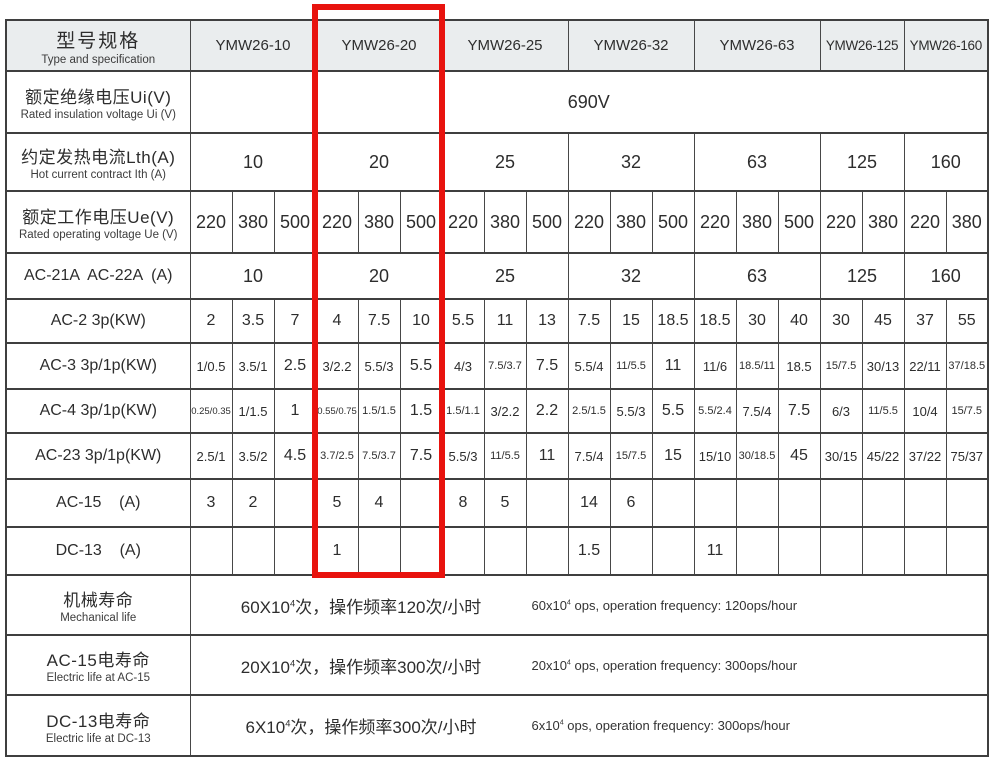  Describe the element at coordinates (252, 275) in the screenshot. I see `cell: 10` at that location.